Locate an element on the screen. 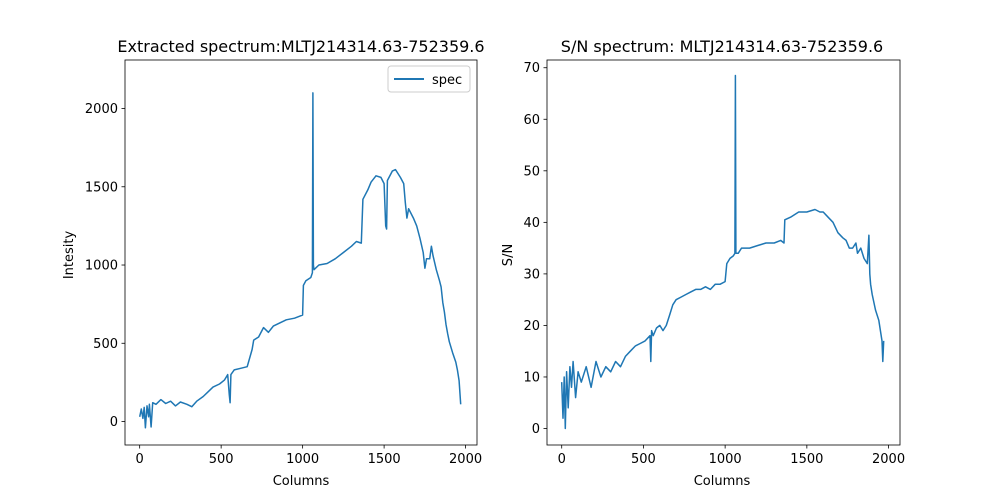 The height and width of the screenshot is (500, 1000). chart-title: S/N spectrum: MLTJ214314.63-752359.6 is located at coordinates (722, 46).